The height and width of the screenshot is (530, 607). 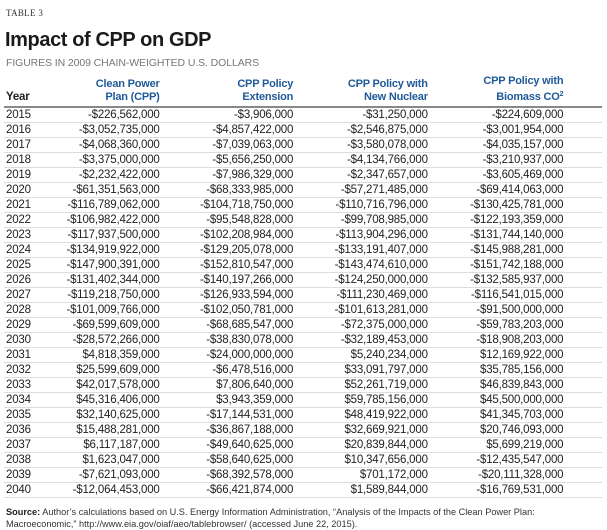 What do you see at coordinates (226, 475) in the screenshot?
I see `cell-extension: -$68,392,578,000` at bounding box center [226, 475].